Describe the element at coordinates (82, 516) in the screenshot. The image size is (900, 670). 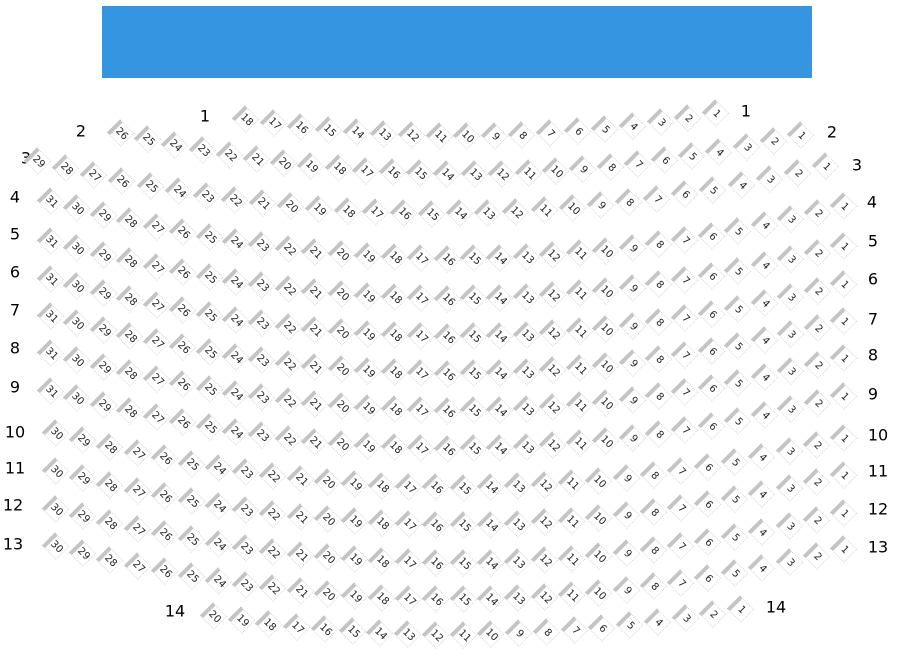
I see `seat: 29` at that location.